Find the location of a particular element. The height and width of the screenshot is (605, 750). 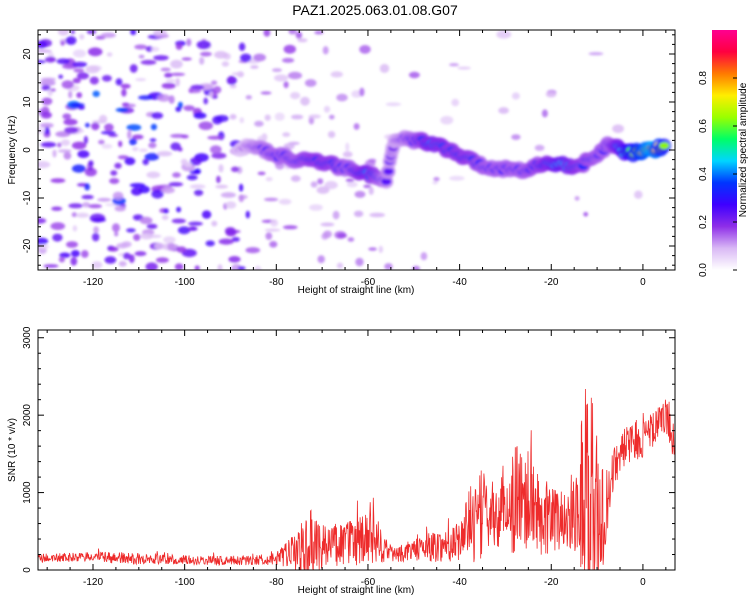

x-tick-label: -100 is located at coordinates (185, 282).